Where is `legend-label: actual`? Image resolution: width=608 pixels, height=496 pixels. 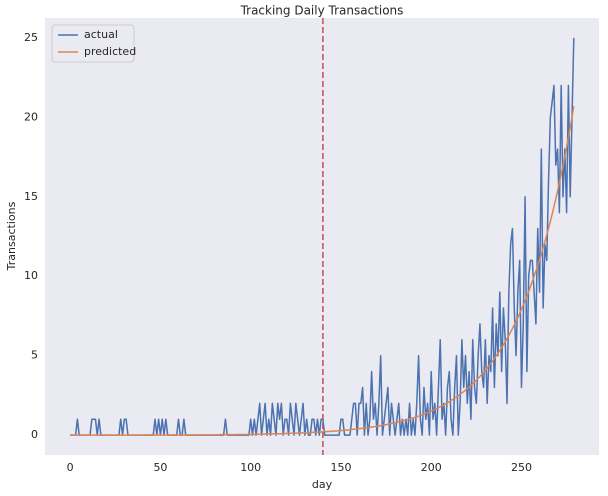
legend-label: actual is located at coordinates (101, 34).